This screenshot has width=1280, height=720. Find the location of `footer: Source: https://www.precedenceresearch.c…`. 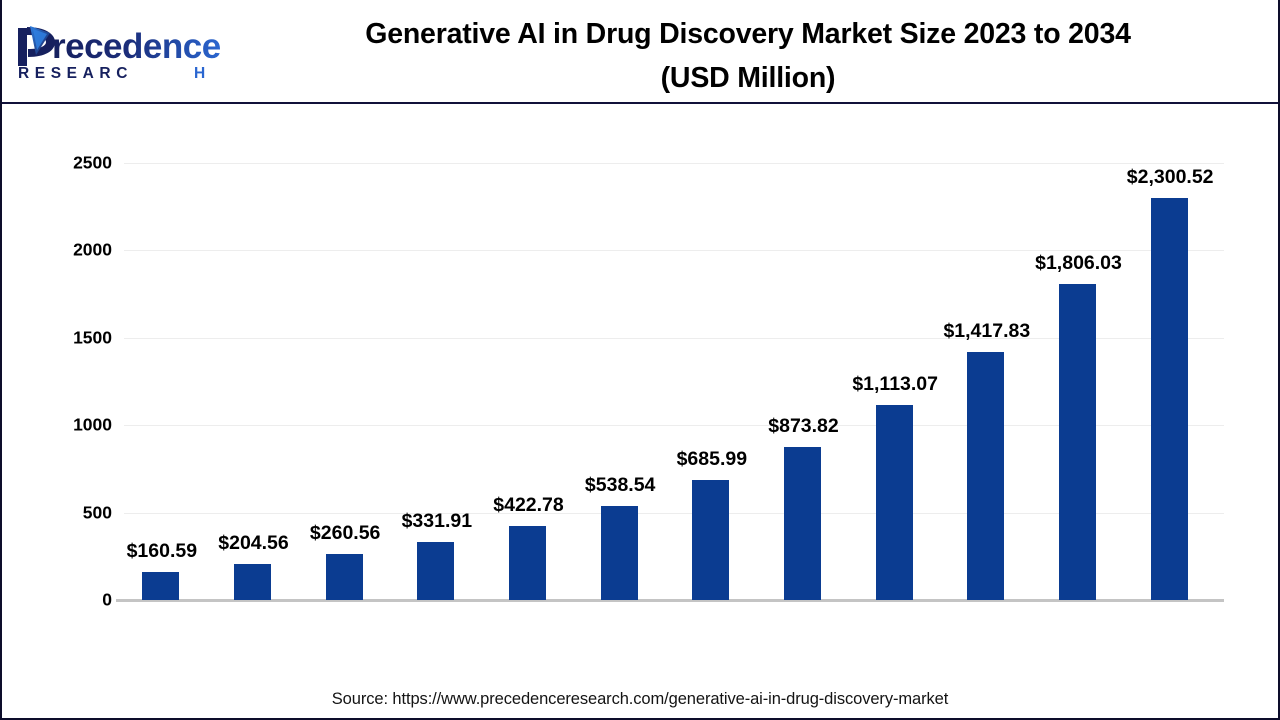

footer: Source: https://www.precedenceresearch.c… is located at coordinates (640, 699).